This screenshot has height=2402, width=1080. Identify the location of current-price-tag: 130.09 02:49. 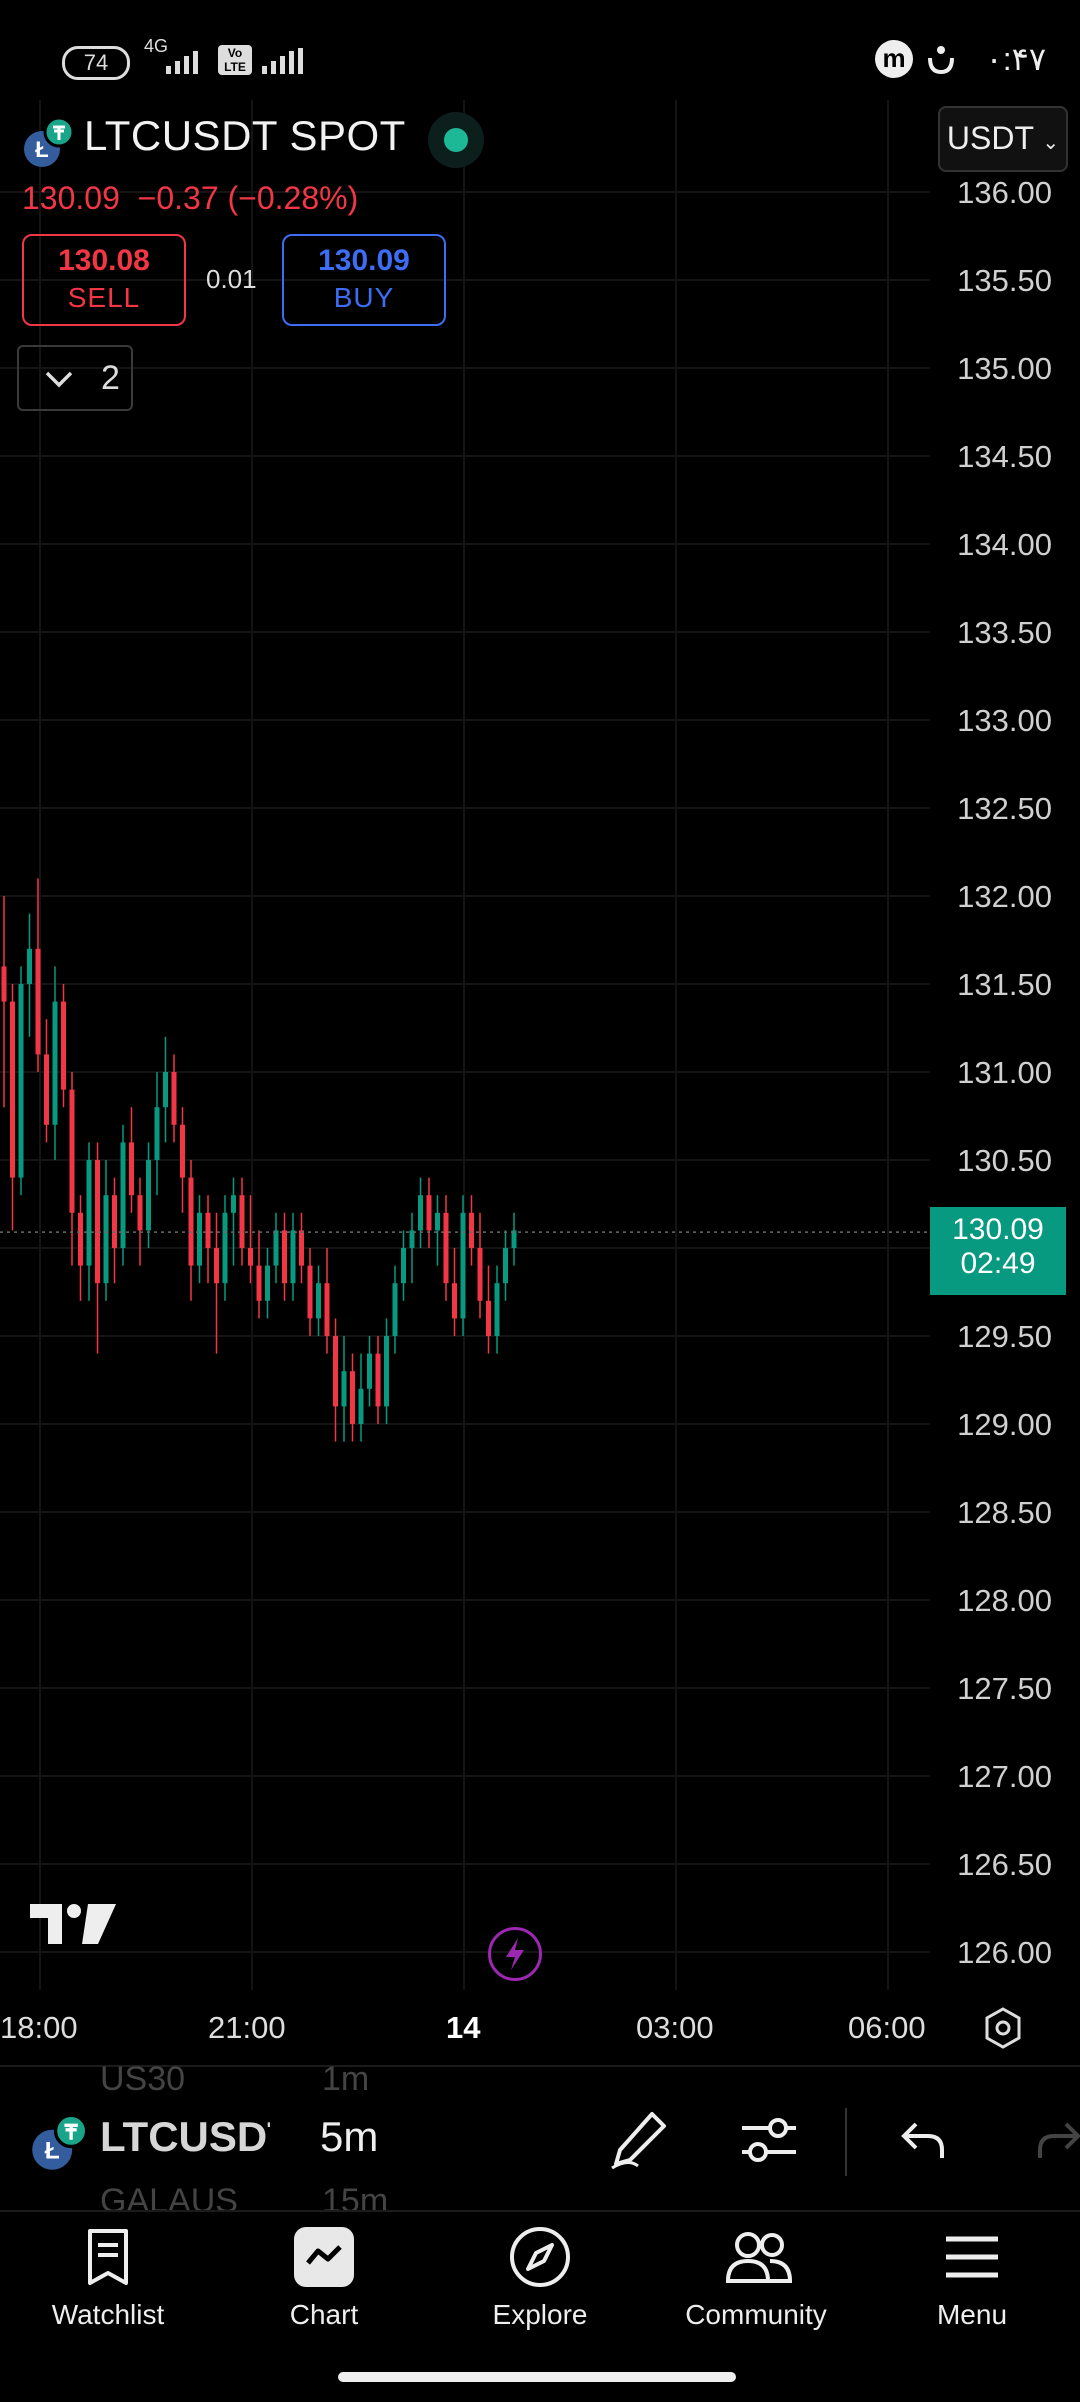
(998, 1251).